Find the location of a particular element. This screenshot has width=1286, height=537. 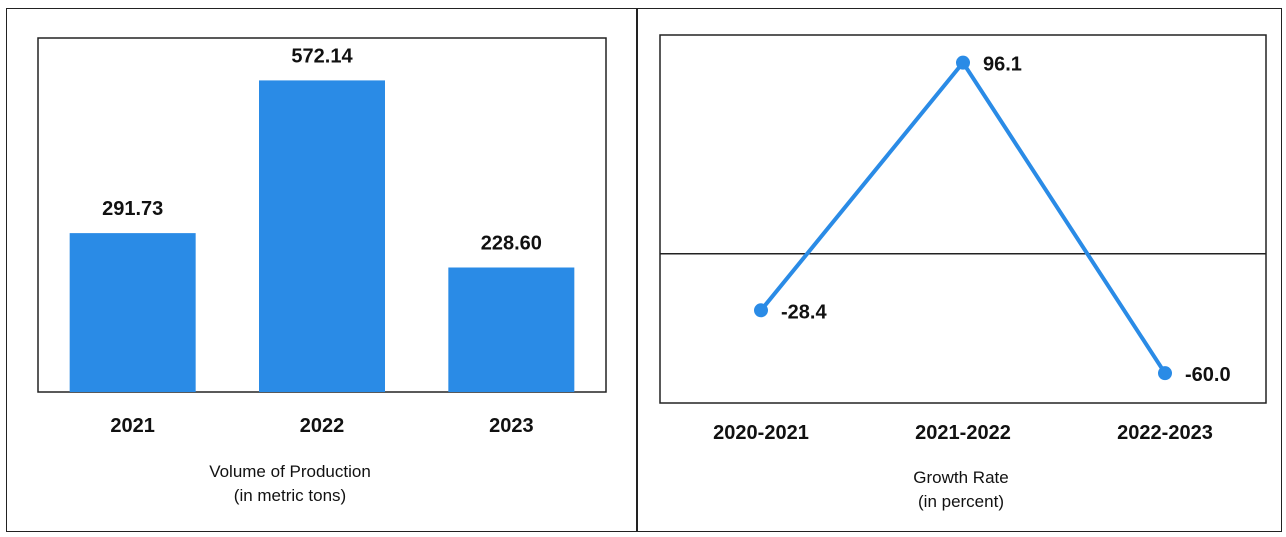

growth-category-label: 2020-2021 is located at coordinates (761, 433).